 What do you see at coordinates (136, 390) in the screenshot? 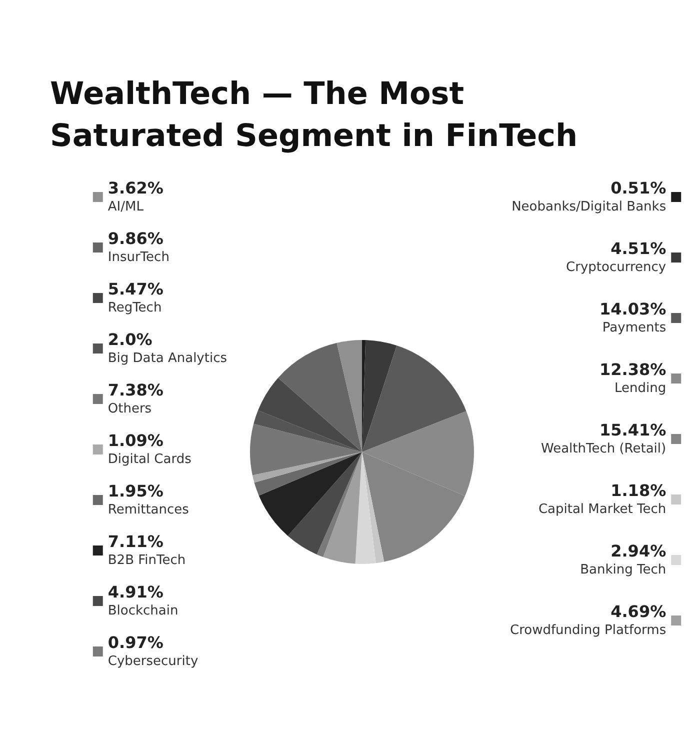
I see `data-label: 7.38%` at bounding box center [136, 390].